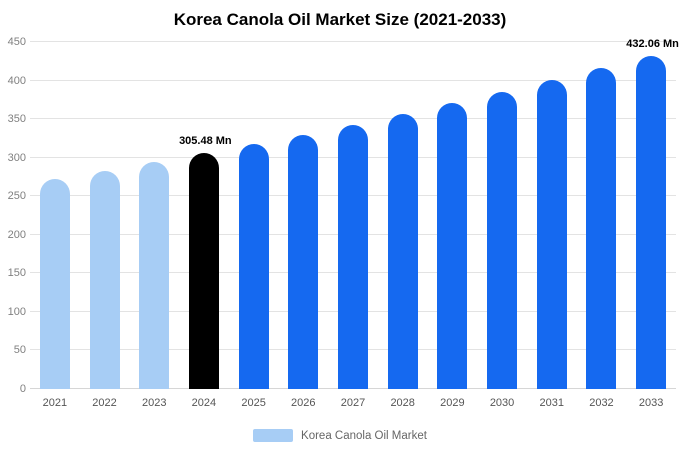  Describe the element at coordinates (16, 311) in the screenshot. I see `y-tick-label-100: 100` at that location.